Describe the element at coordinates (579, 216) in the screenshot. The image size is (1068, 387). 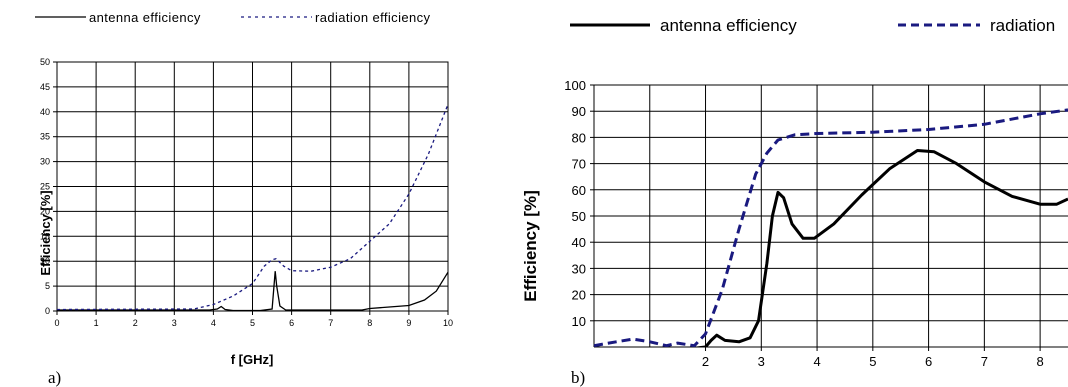
I see `y-tick-label-b: 50` at that location.